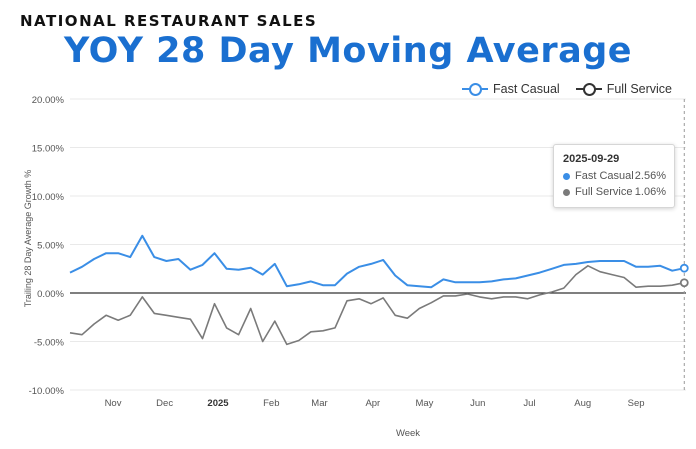 This screenshot has width=696, height=449. Describe the element at coordinates (526, 89) in the screenshot. I see `legend-label-fast-casual: Fast Casual` at that location.